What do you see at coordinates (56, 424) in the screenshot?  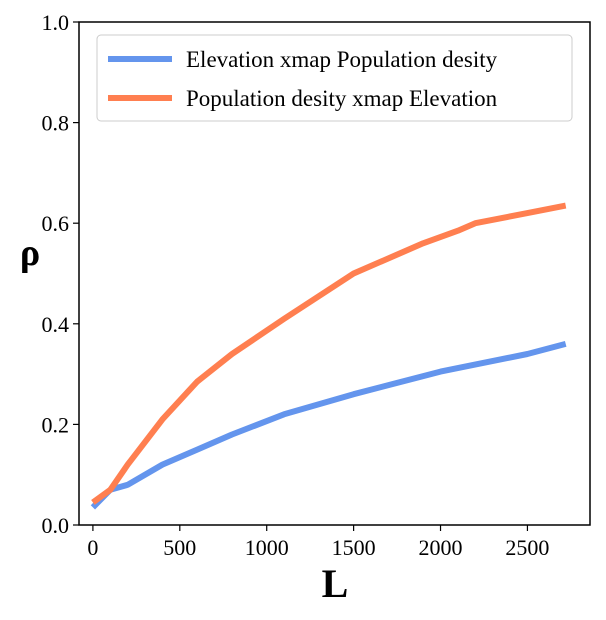 I see `y-tick-label: 0.2` at bounding box center [56, 424].